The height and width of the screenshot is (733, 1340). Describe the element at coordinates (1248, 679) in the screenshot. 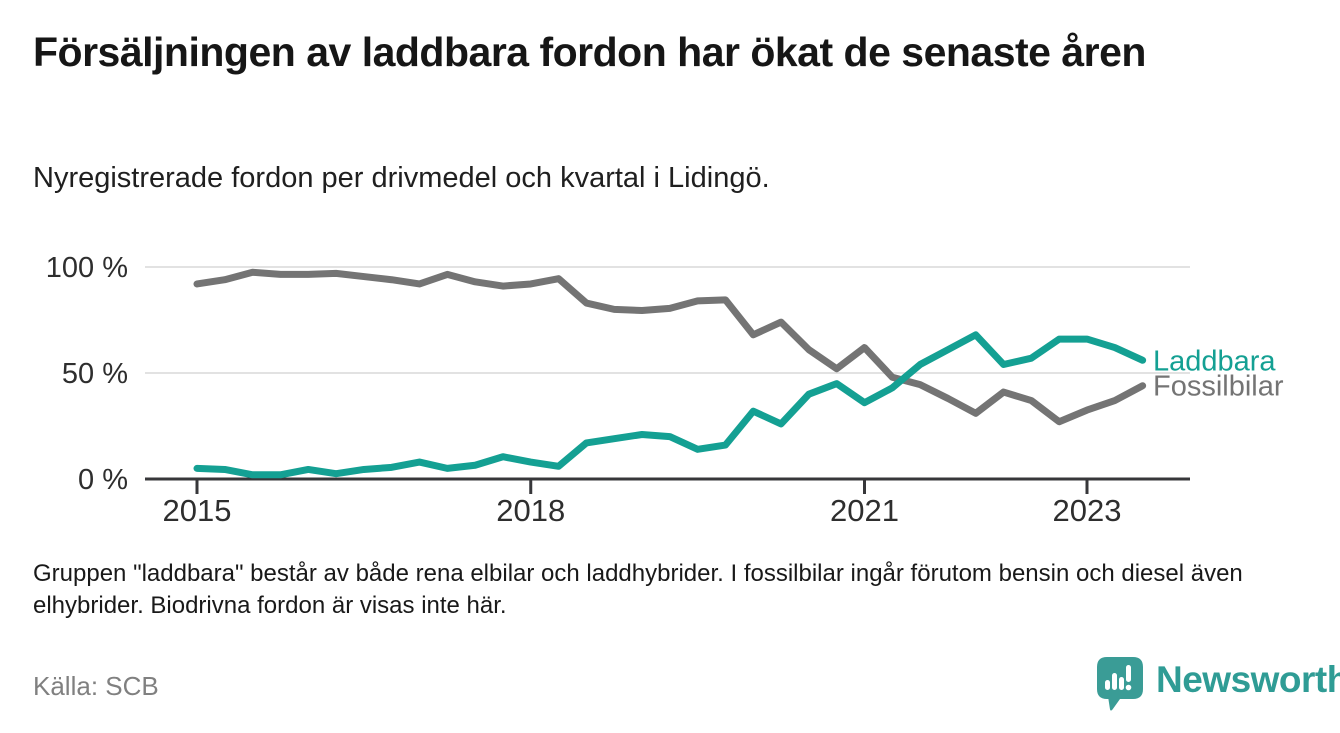

I see `newsworthy-wordmark: Newsworthy` at that location.